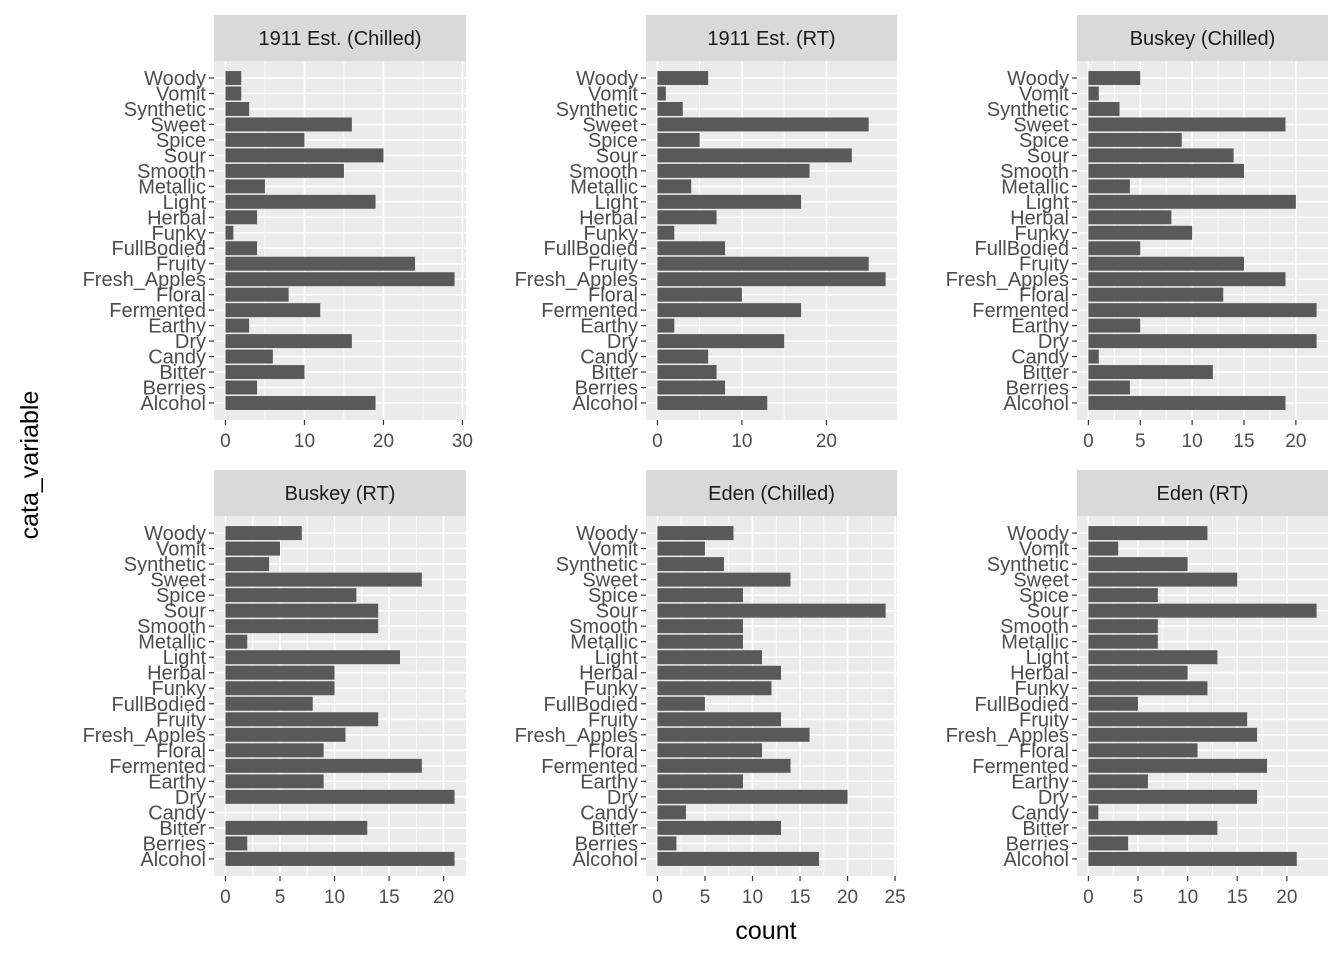 The height and width of the screenshot is (960, 1344). Describe the element at coordinates (771, 39) in the screenshot. I see `facet-strip-title: 1911 Est. (RT)` at that location.